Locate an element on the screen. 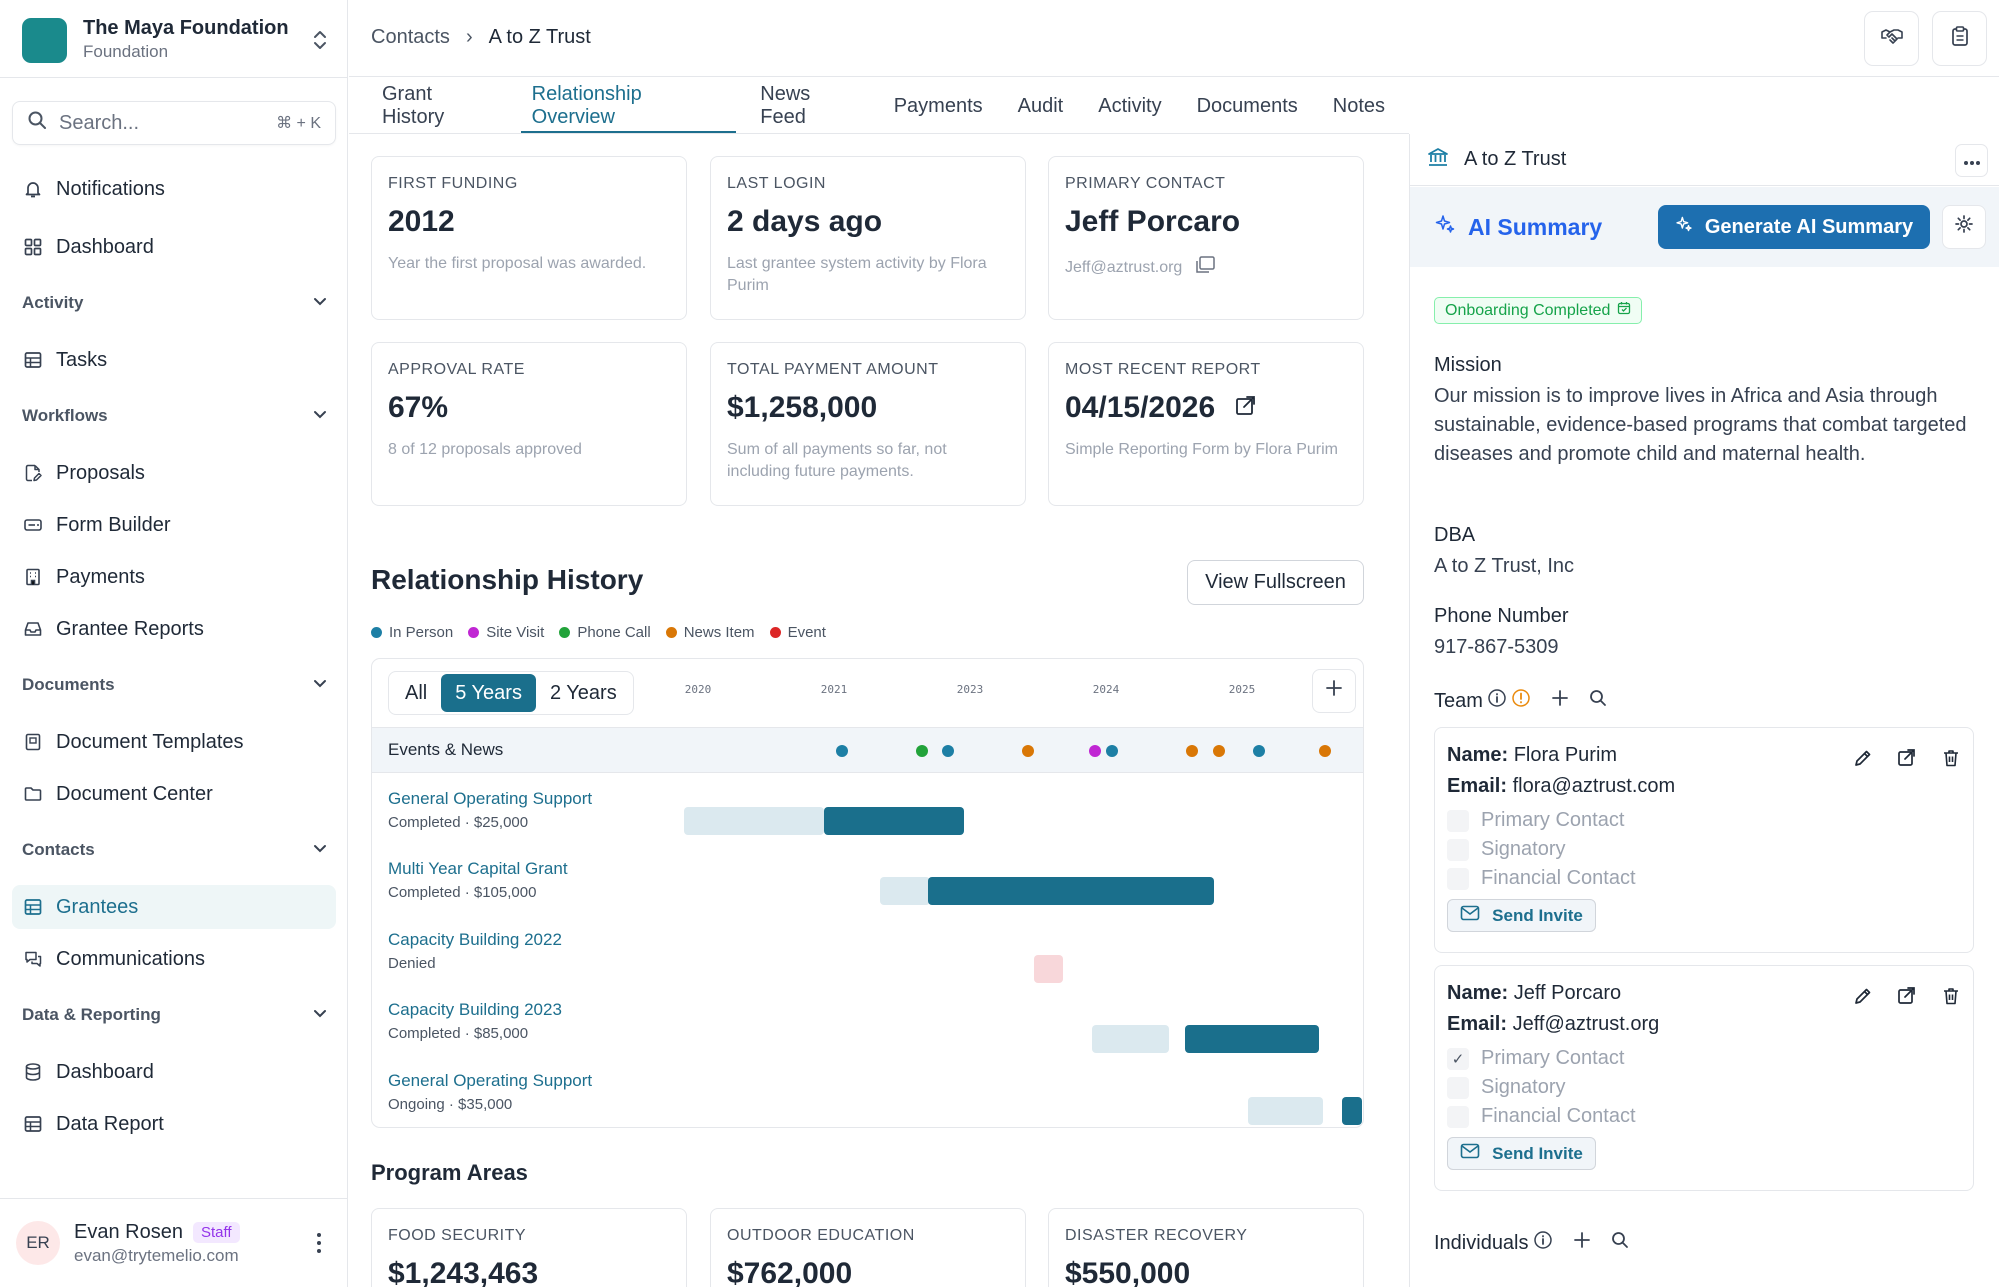 This screenshot has width=1999, height=1287. tab-grant-history: Grant History is located at coordinates (413, 105).